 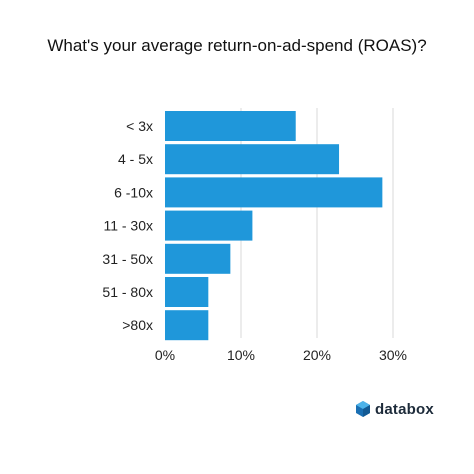 What do you see at coordinates (133, 192) in the screenshot?
I see `category-label: 6 -10x` at bounding box center [133, 192].